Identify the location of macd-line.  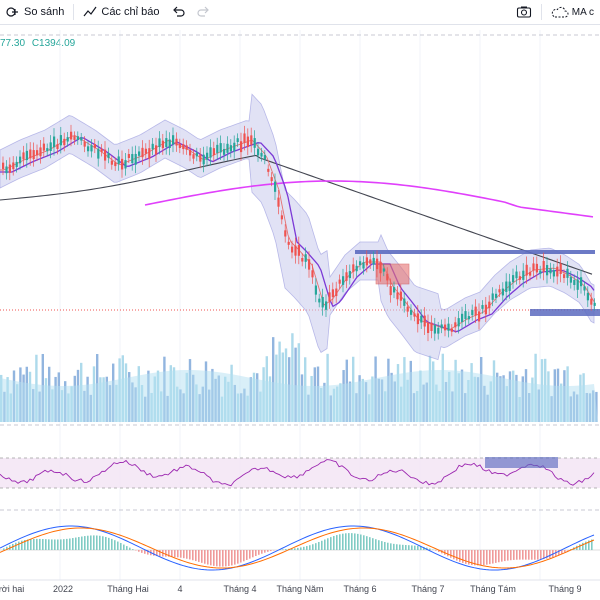
(297, 548).